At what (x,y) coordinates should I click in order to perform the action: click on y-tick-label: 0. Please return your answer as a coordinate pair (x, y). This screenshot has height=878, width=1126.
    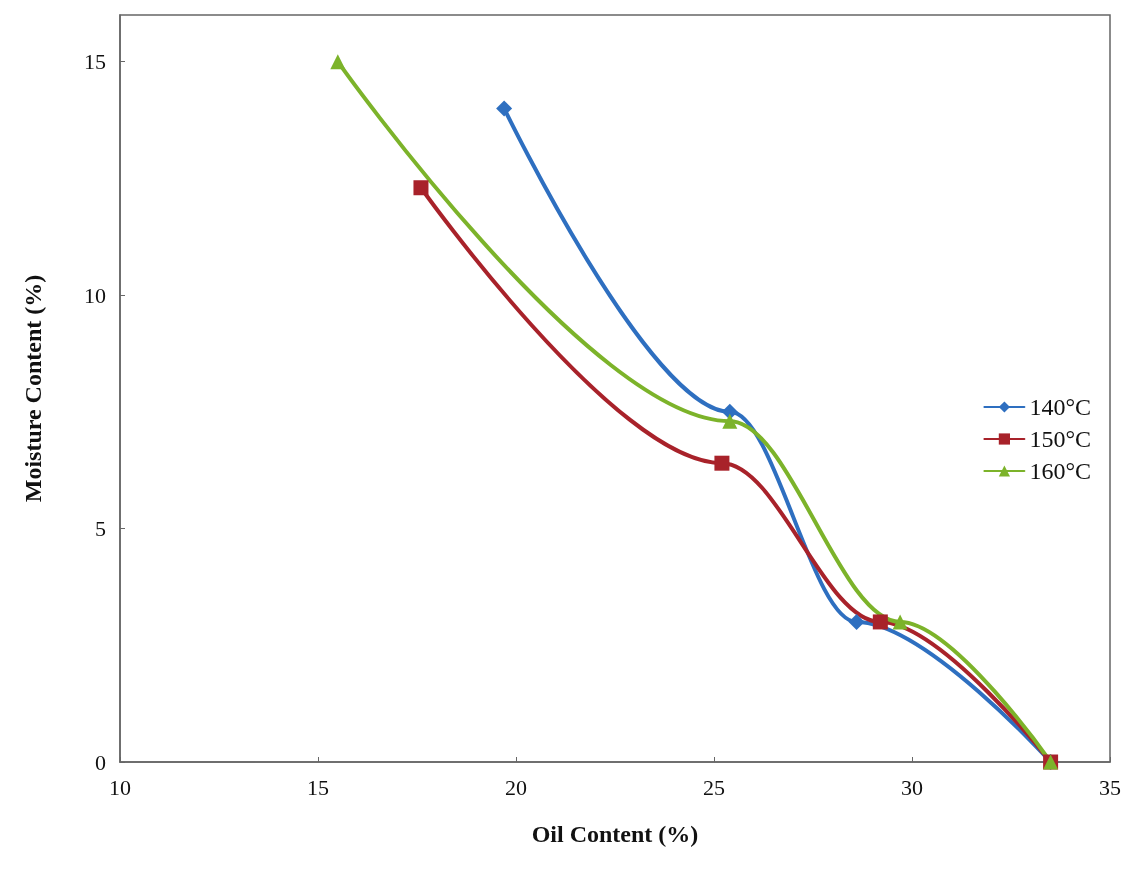
    Looking at the image, I should click on (100, 762).